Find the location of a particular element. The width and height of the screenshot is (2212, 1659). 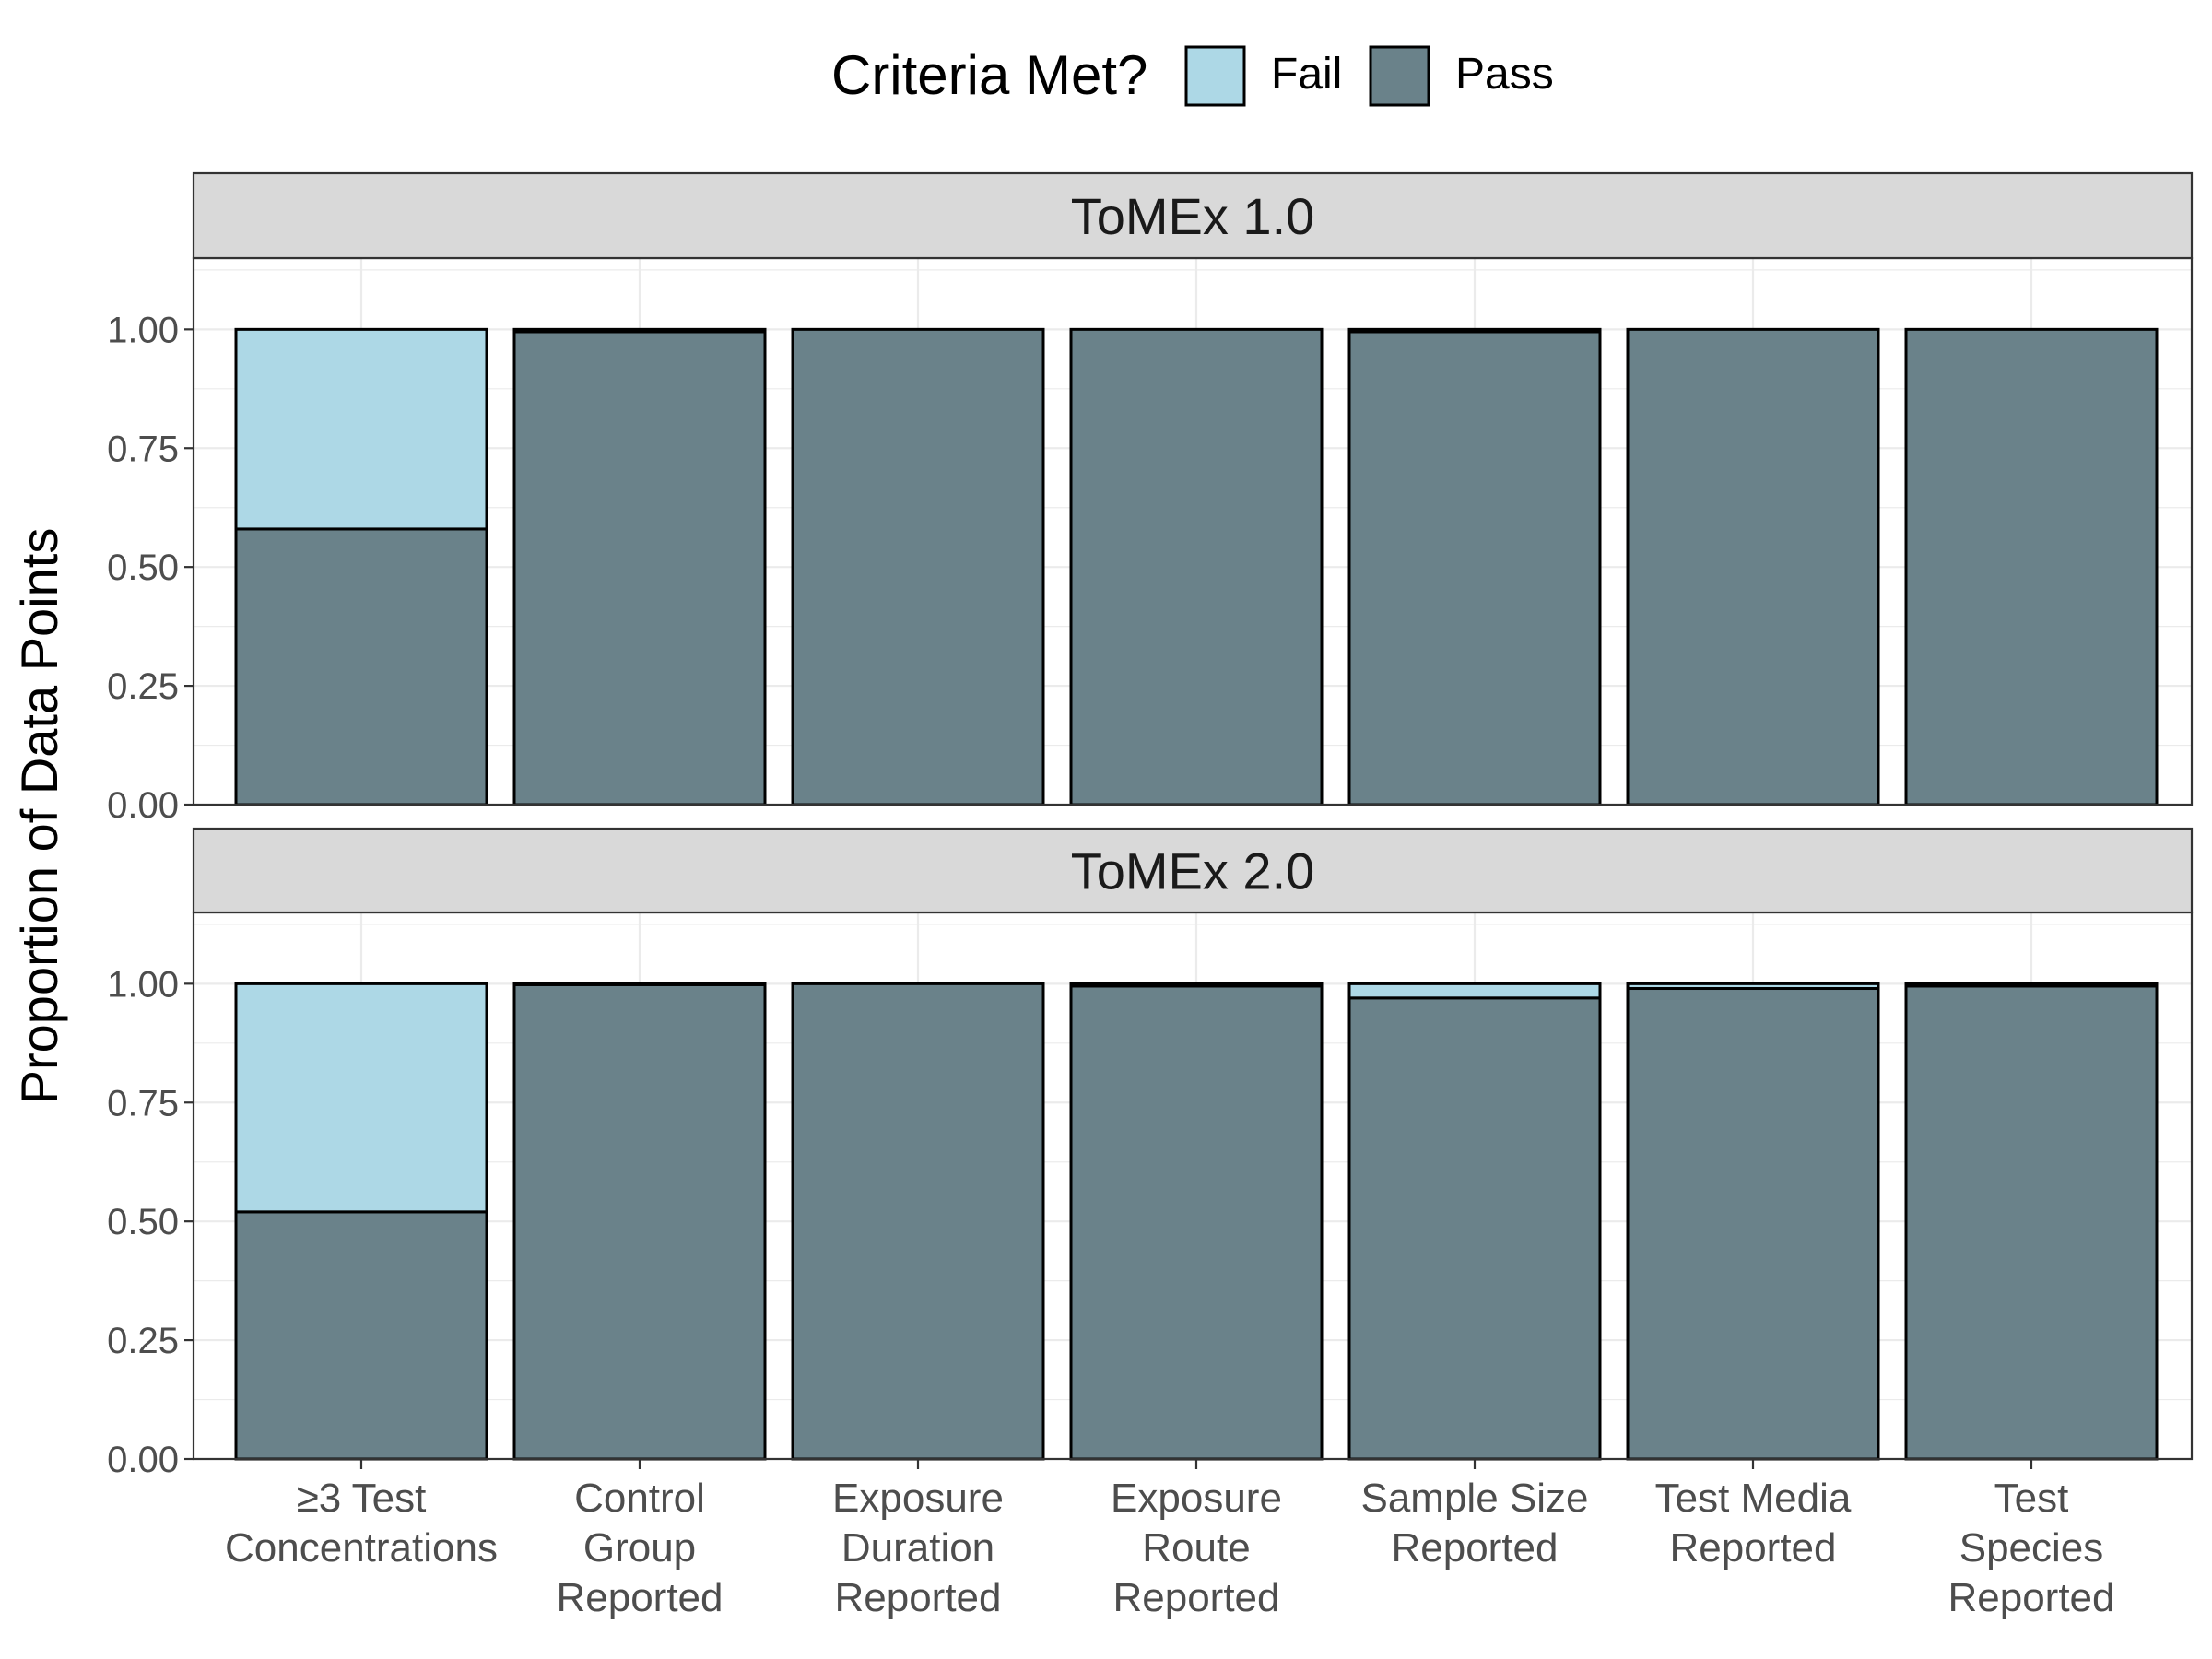

x-tick-label-line: Concentrations is located at coordinates (361, 1548).